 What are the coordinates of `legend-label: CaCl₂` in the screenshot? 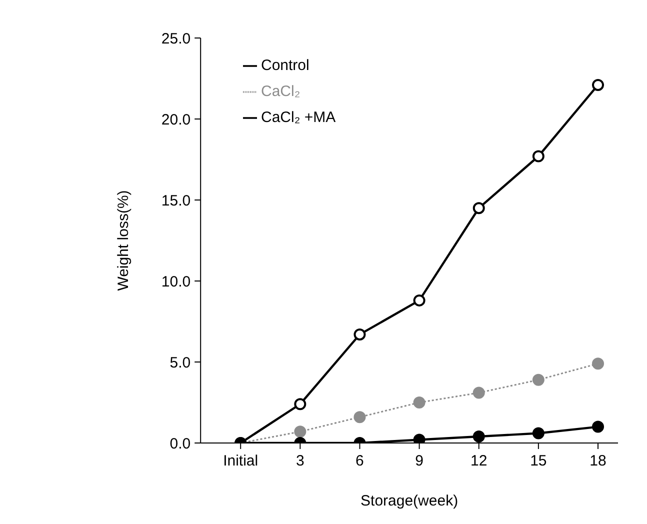 It's located at (280, 91).